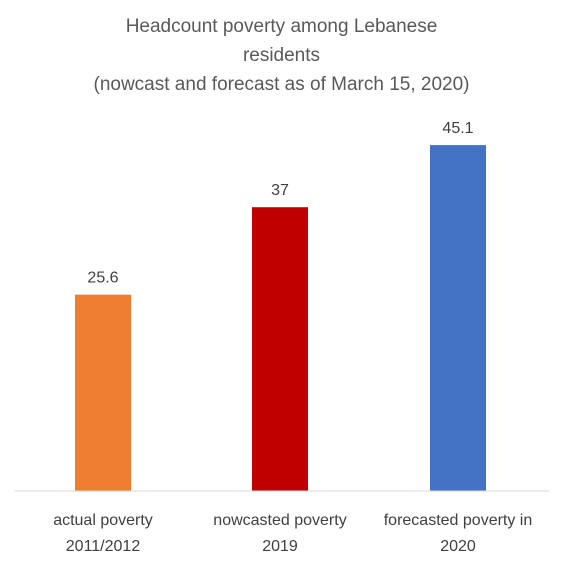 The image size is (563, 563). Describe the element at coordinates (103, 546) in the screenshot. I see `category-label-1-line-2: 2011/2012` at that location.